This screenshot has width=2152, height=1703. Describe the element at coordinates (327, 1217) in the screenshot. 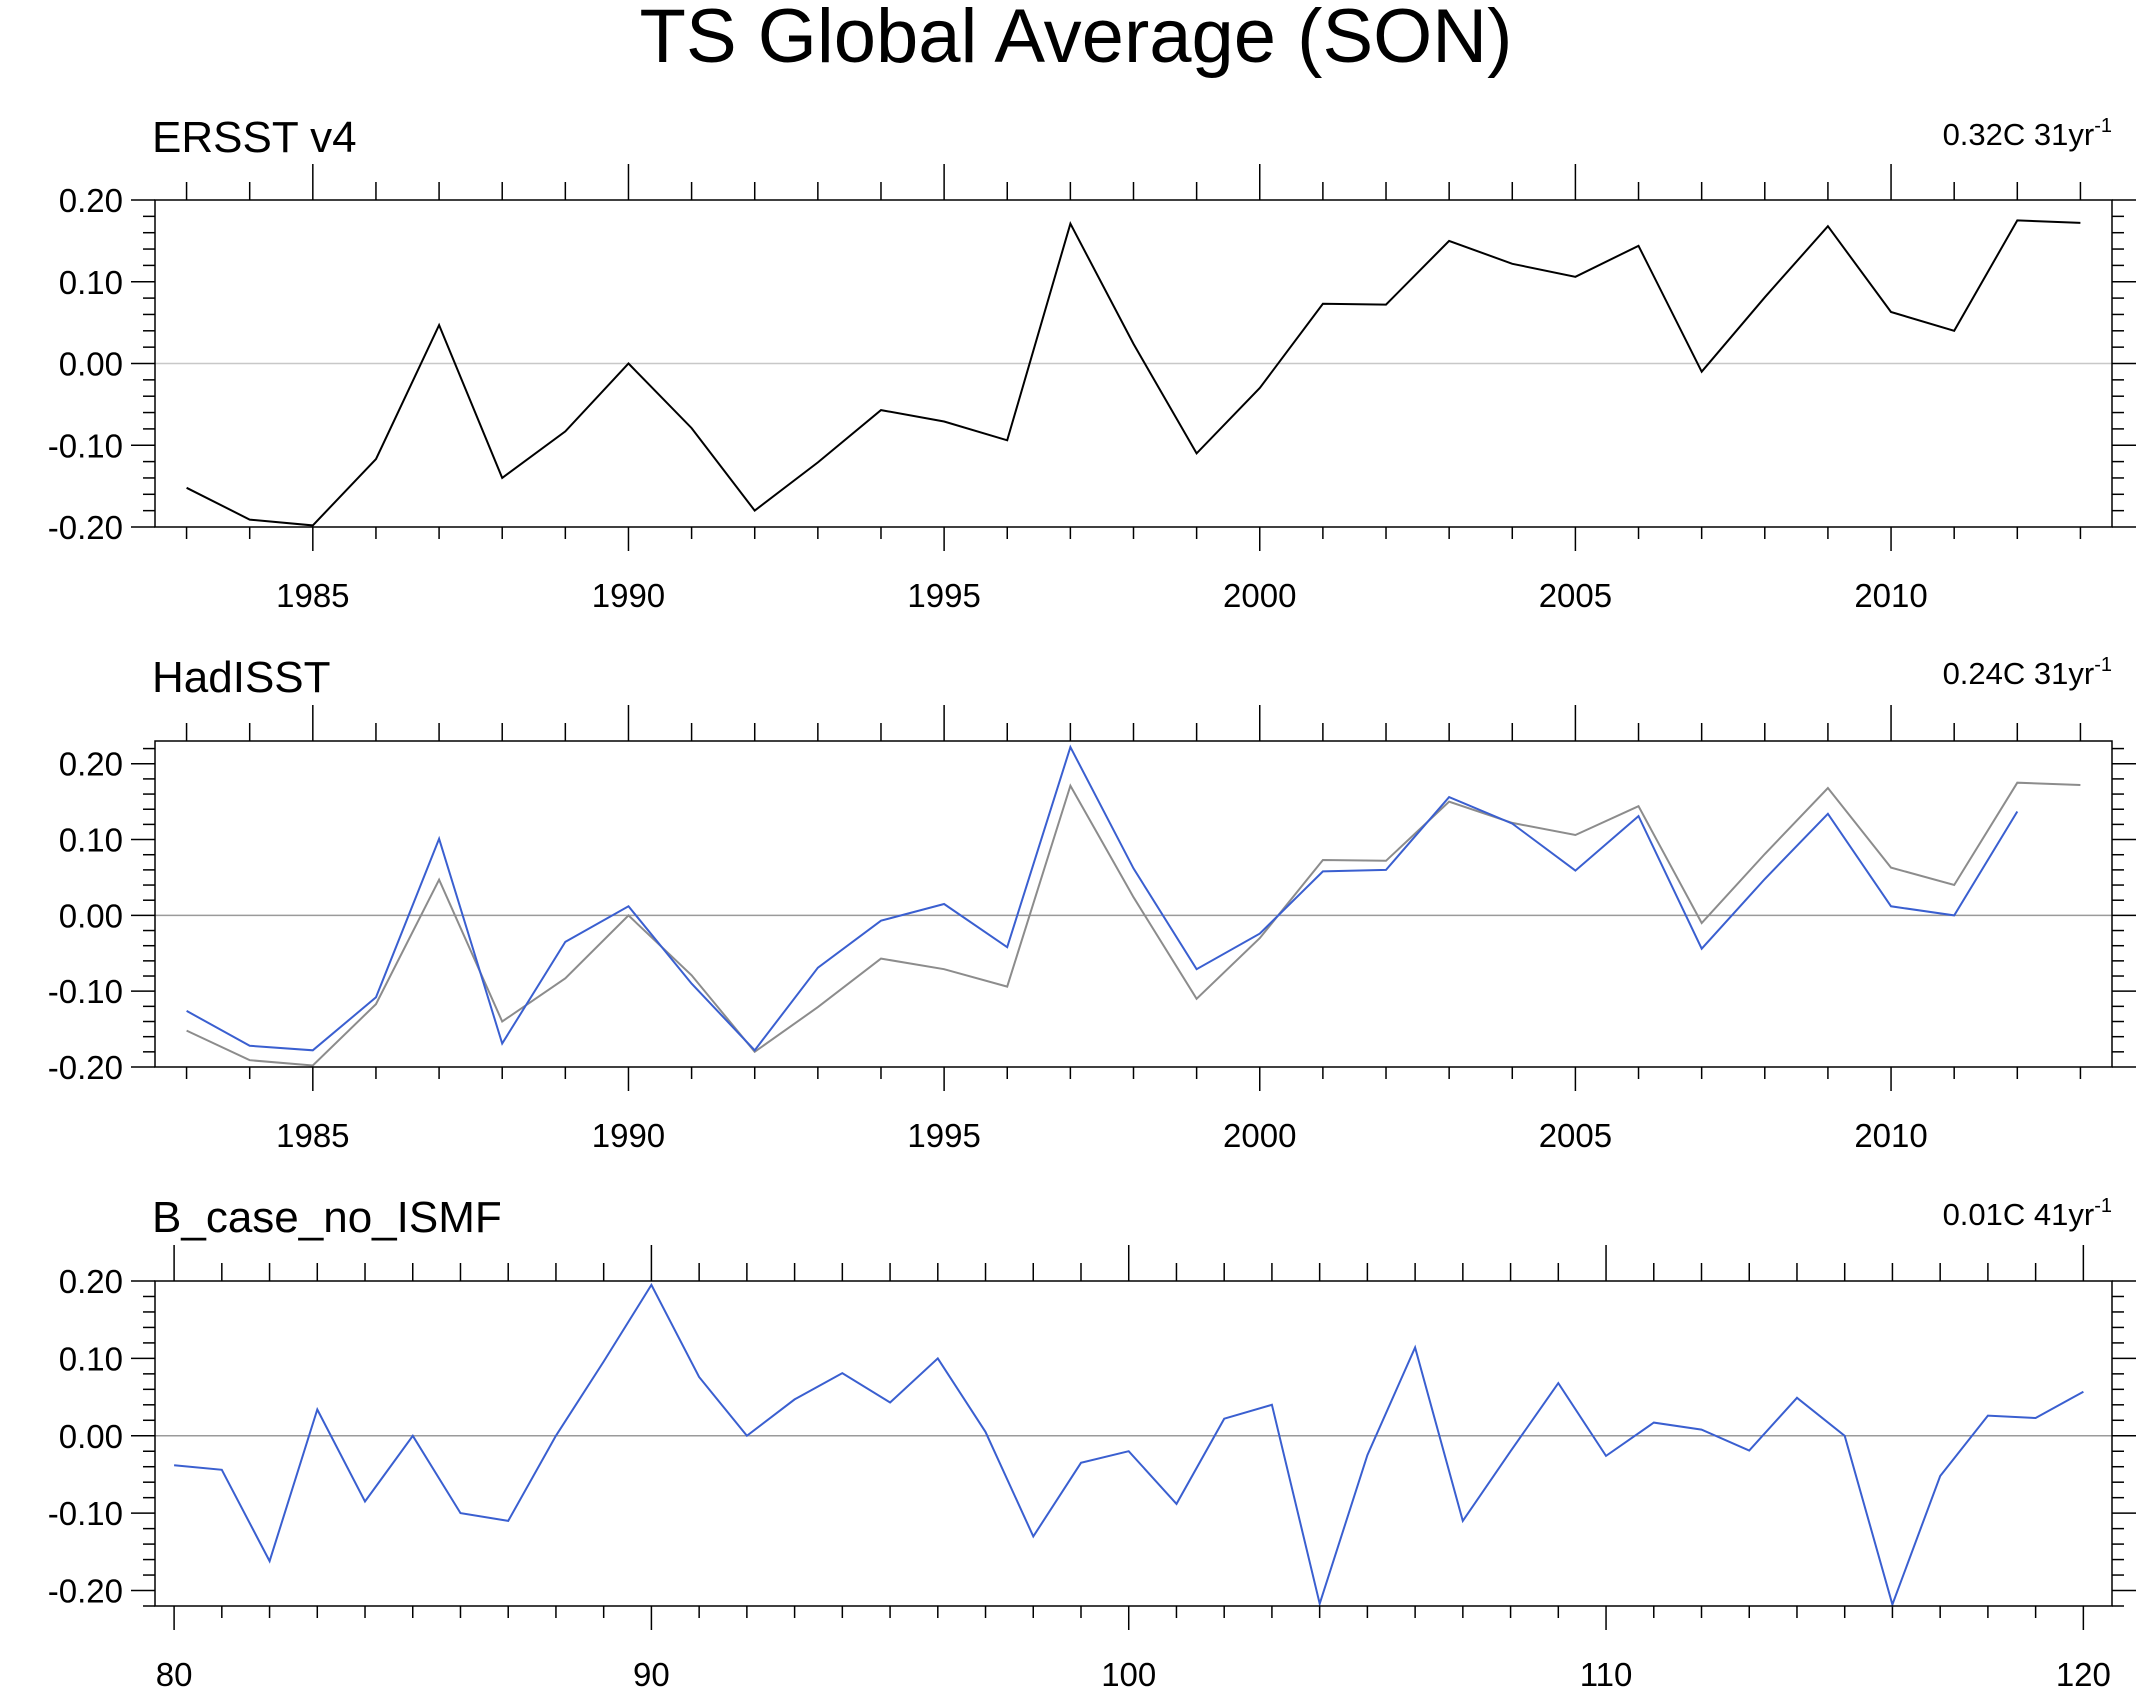

I see `panel-title: B_case_no_ISMF` at that location.